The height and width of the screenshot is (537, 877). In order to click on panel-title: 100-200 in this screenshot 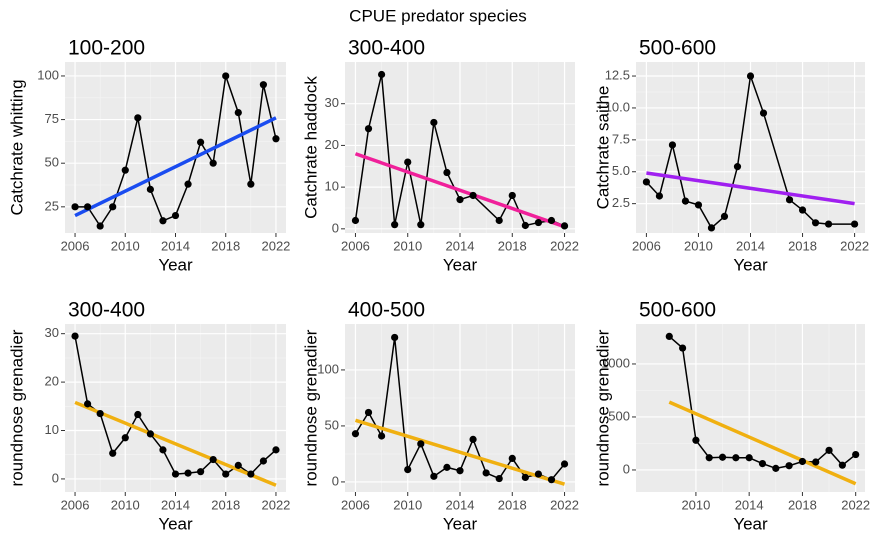, I will do `click(106, 48)`.